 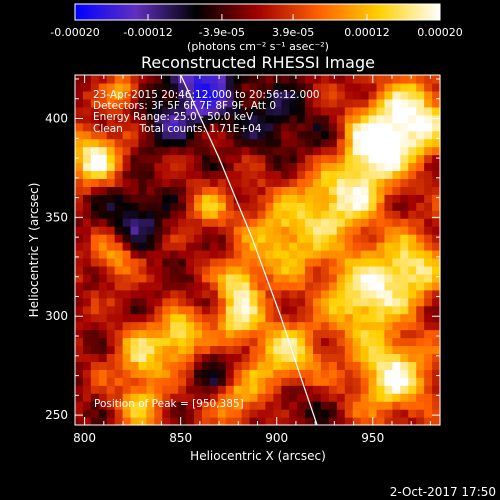 What do you see at coordinates (56, 119) in the screenshot?
I see `y-tick-label: 400` at bounding box center [56, 119].